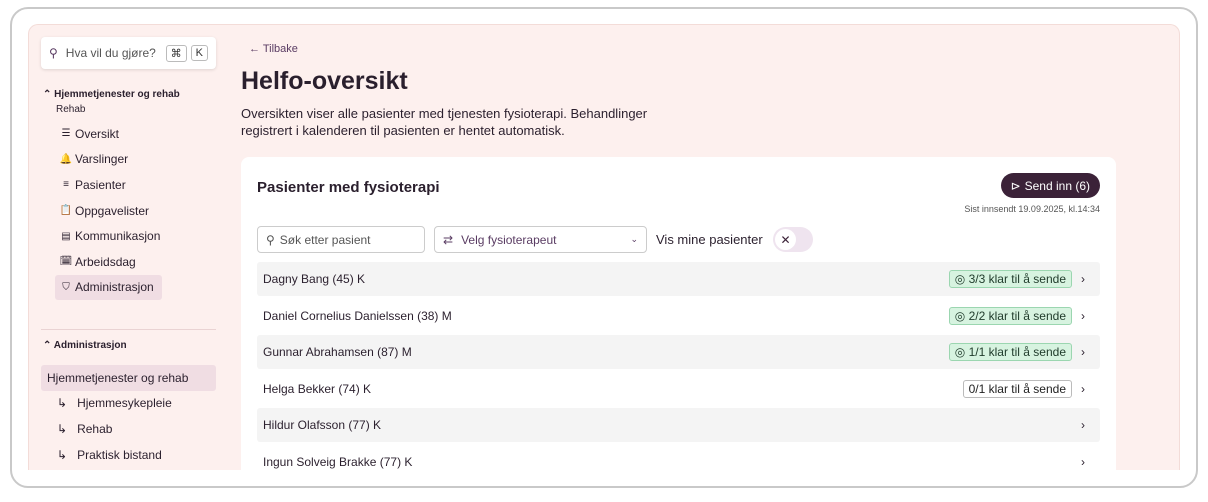  Describe the element at coordinates (66, 236) in the screenshot. I see `message-icon: ▤` at that location.